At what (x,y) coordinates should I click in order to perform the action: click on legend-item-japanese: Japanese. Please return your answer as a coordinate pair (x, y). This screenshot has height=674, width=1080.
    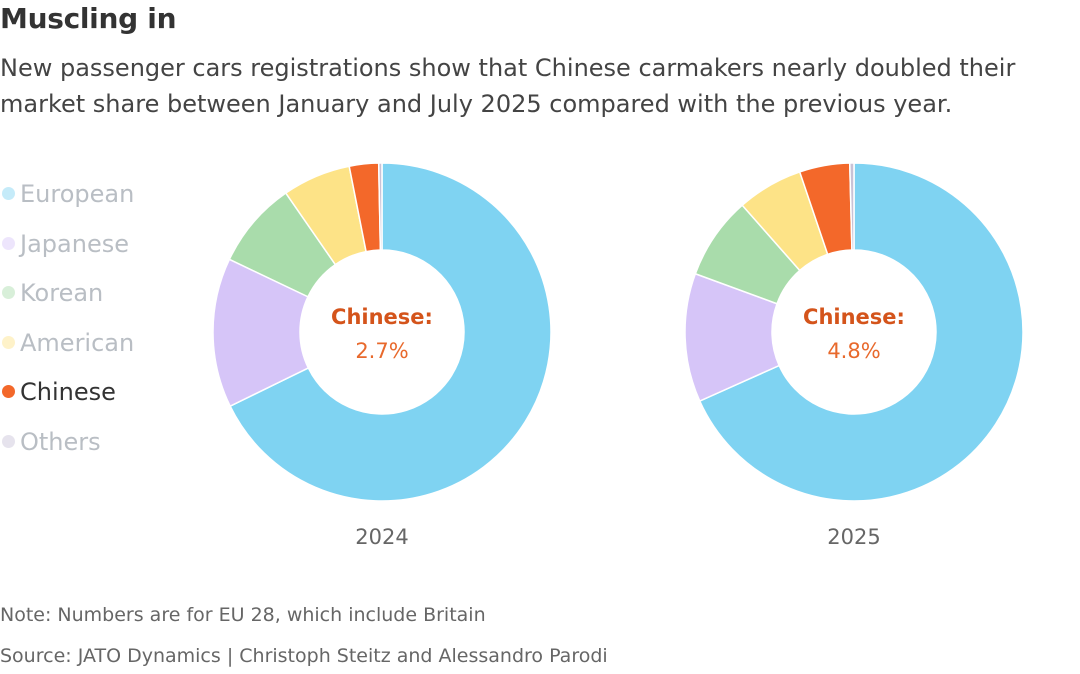
    Looking at the image, I should click on (90, 251).